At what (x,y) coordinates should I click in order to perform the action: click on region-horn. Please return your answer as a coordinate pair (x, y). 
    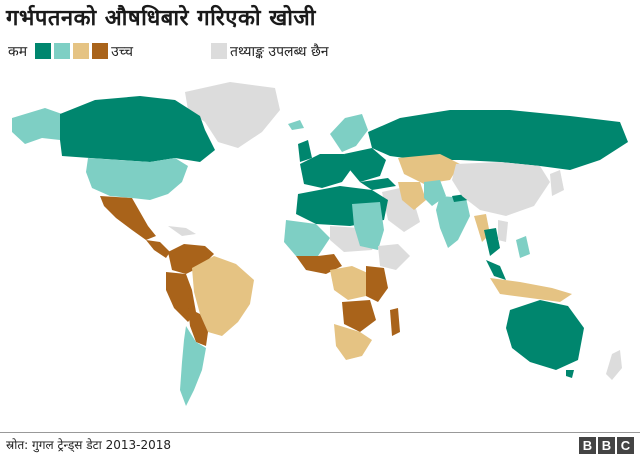
    Looking at the image, I should click on (394, 257).